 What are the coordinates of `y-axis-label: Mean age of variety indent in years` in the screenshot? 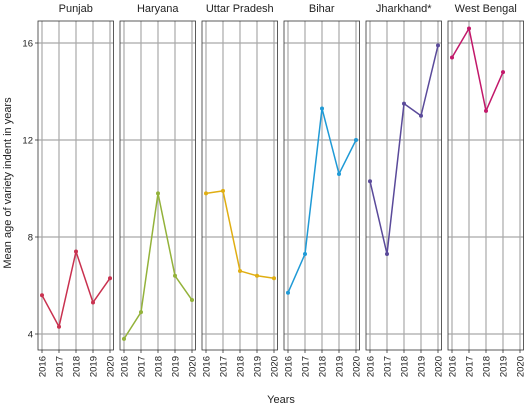 It's located at (8, 183).